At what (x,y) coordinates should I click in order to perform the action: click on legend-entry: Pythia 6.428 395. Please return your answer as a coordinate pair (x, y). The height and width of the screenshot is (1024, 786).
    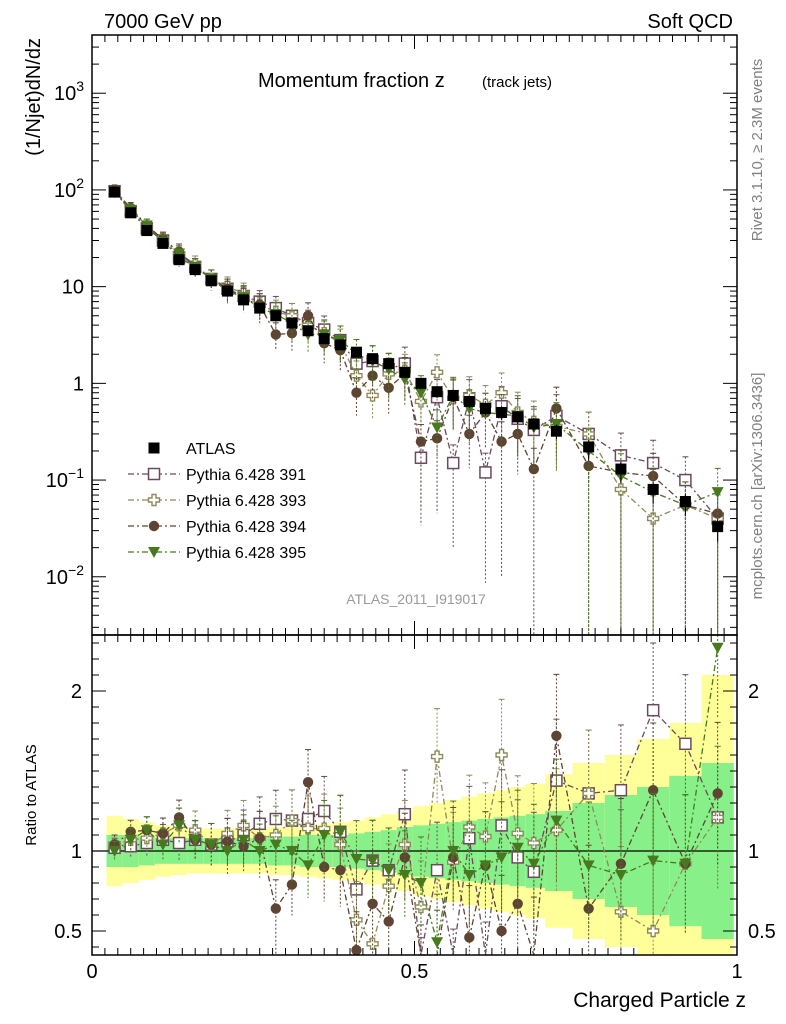
    Looking at the image, I should click on (217, 553).